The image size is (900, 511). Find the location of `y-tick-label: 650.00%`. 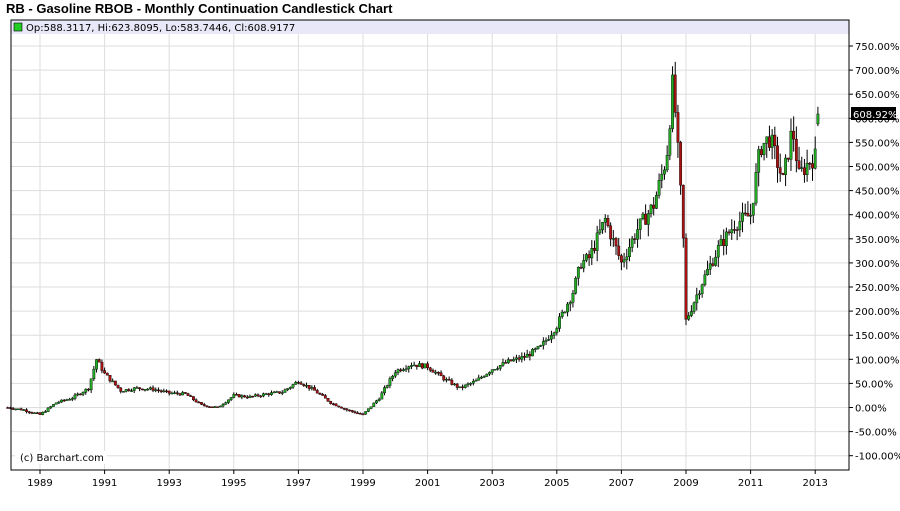

y-tick-label: 650.00% is located at coordinates (877, 95).